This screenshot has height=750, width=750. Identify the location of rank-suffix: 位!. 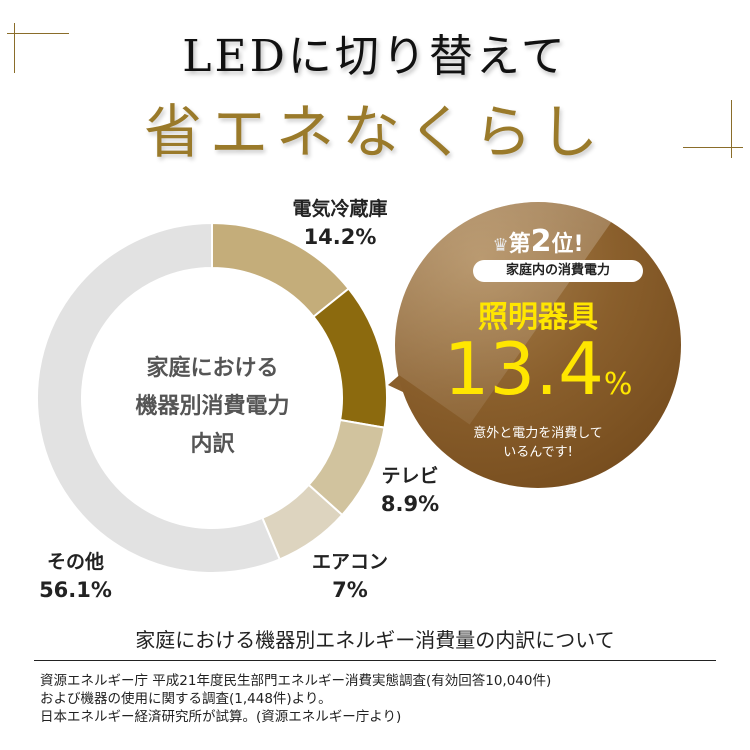
(567, 244).